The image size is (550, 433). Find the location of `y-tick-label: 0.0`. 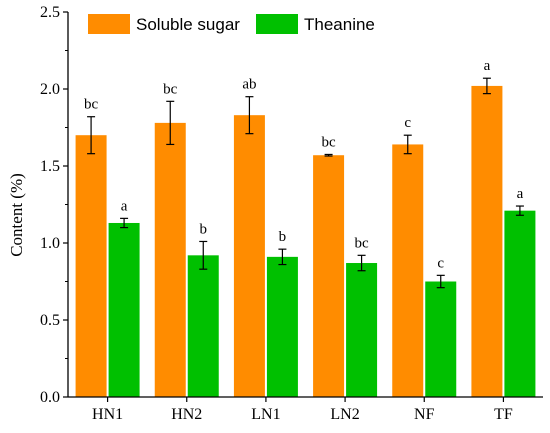

y-tick-label: 0.0 is located at coordinates (50, 397).